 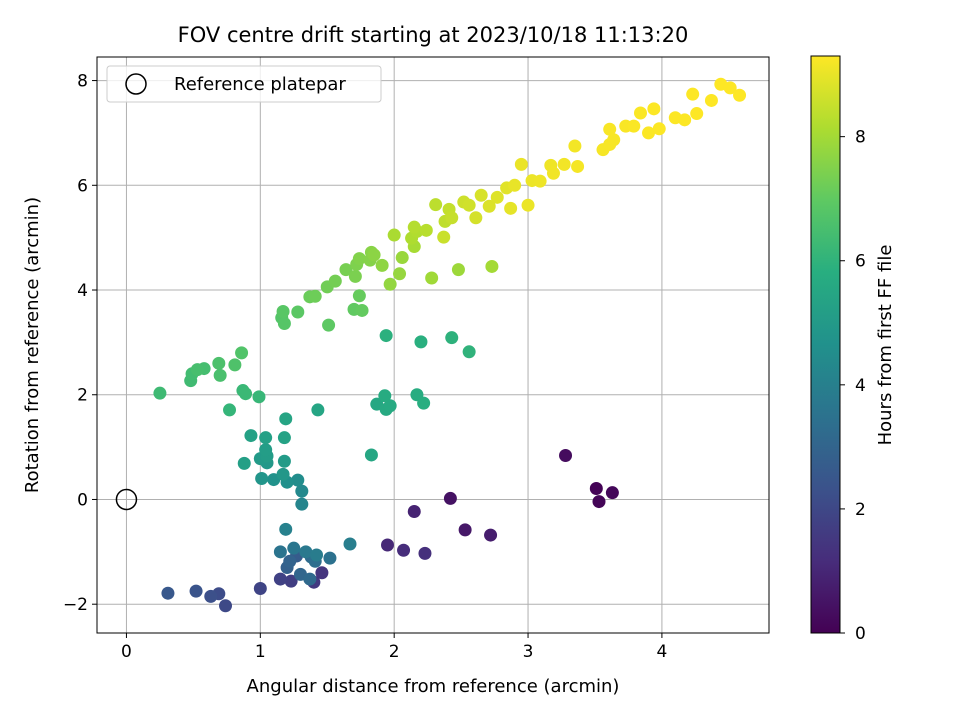 I want to click on reference-marker-group, so click(x=126, y=499).